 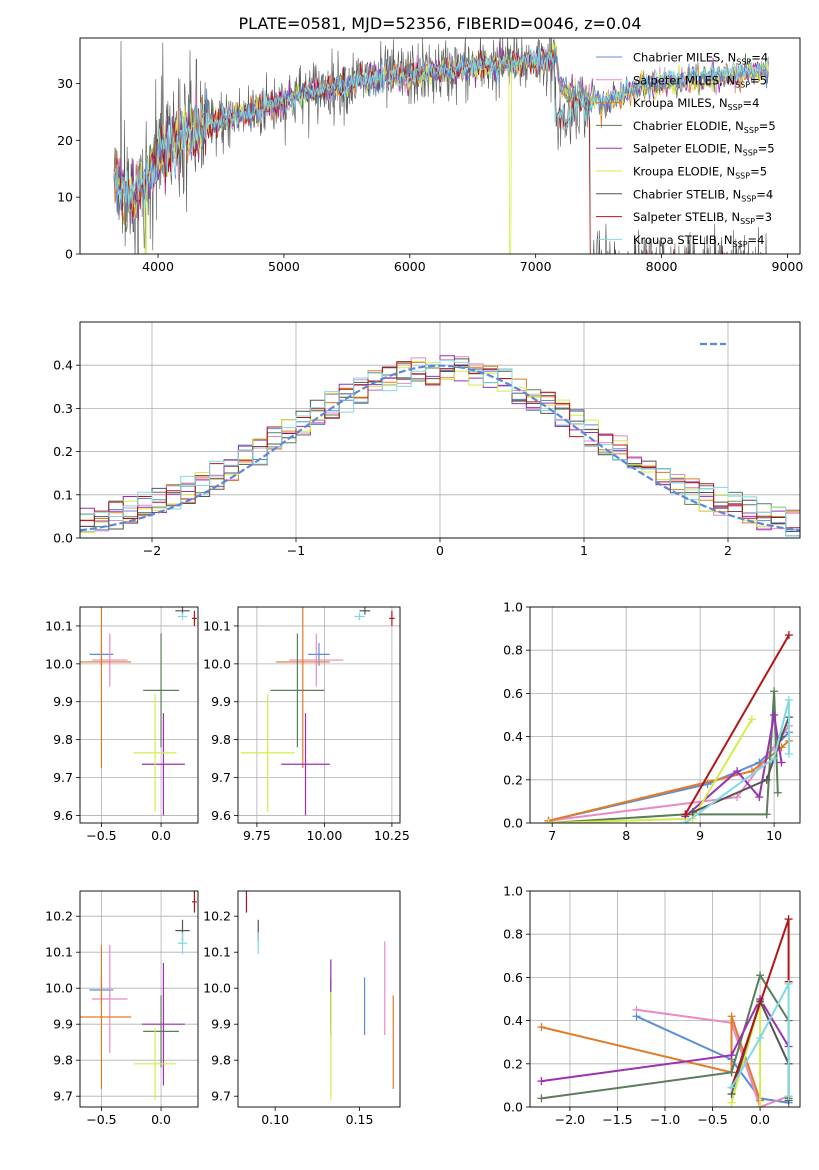 What do you see at coordinates (106, 688) in the screenshot?
I see `errorbar-kroupa-miles` at bounding box center [106, 688].